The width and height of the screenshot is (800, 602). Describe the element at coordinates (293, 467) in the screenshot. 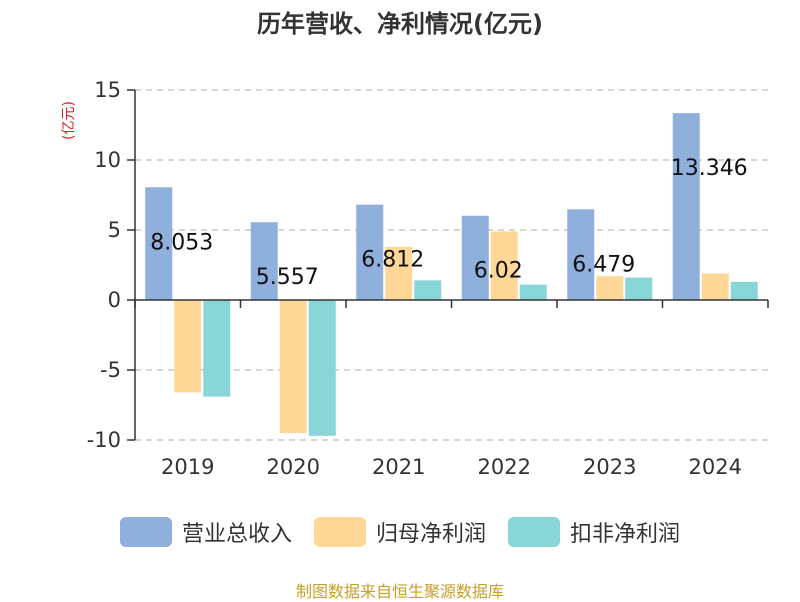

I see `x-tick-label-1: 2020` at that location.